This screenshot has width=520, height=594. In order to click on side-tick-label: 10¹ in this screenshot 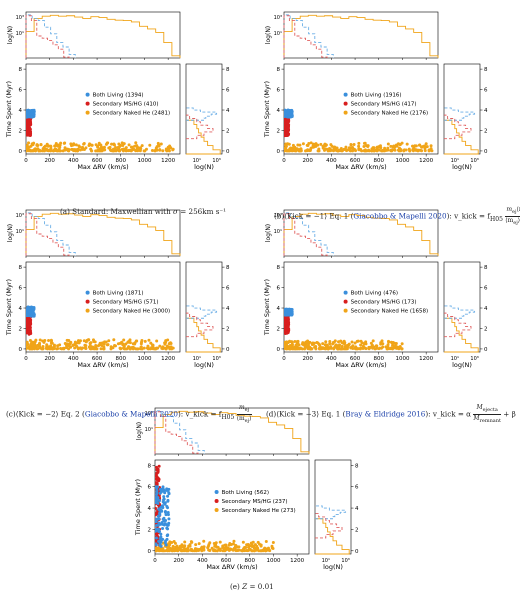, I will do `click(326, 561)`.